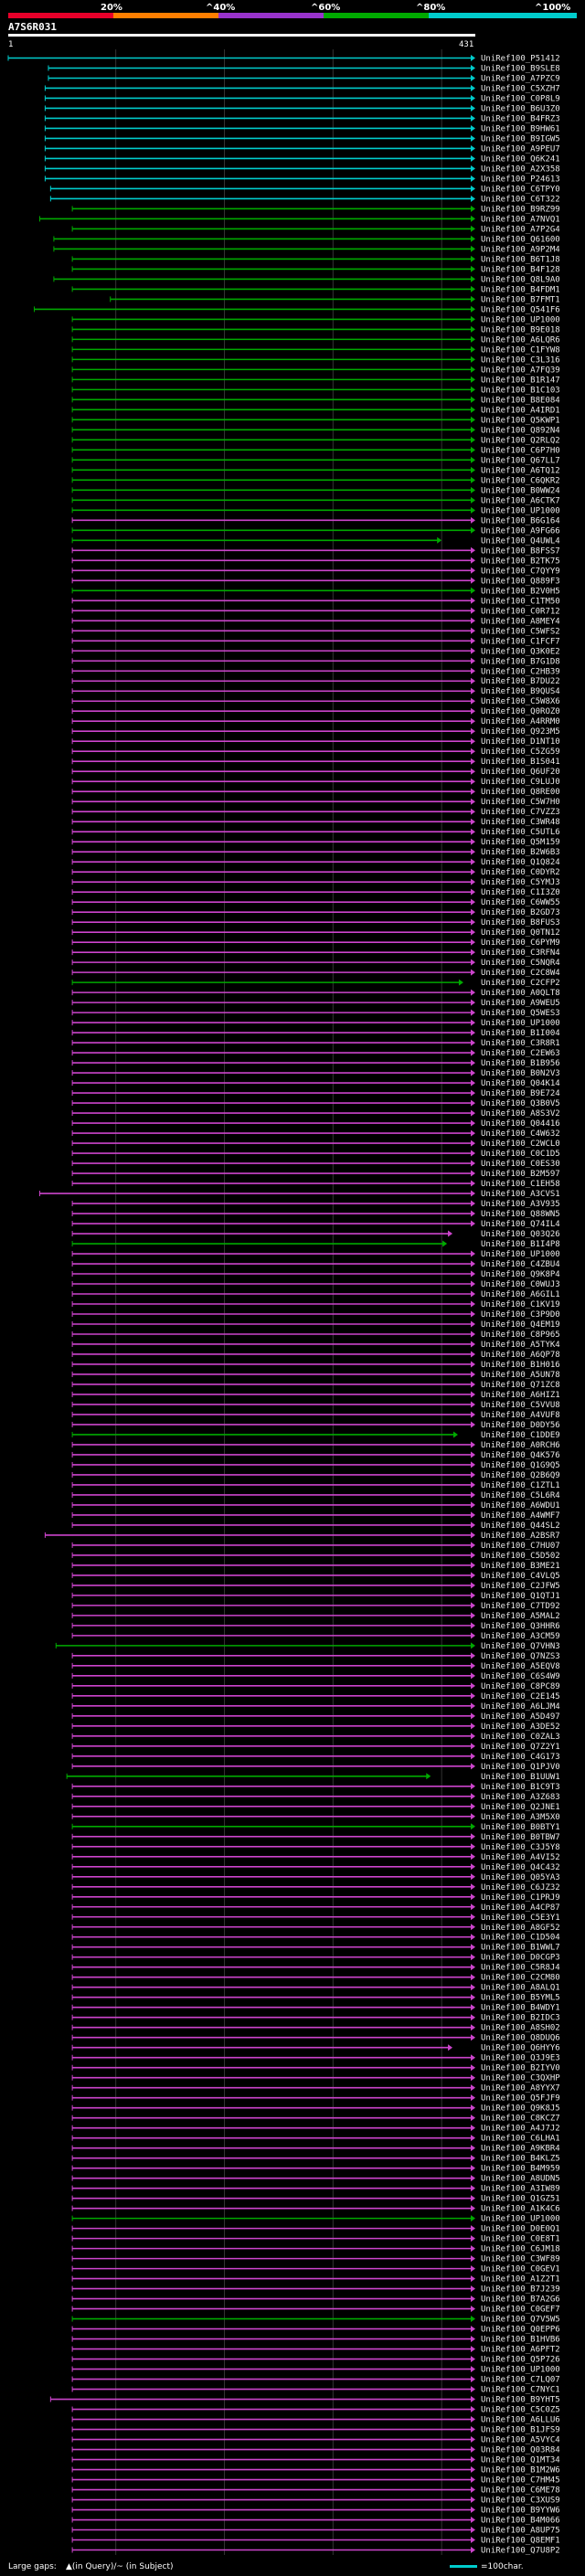  I want to click on hit-row: UniRef100_C6LHA1, so click(315, 2139).